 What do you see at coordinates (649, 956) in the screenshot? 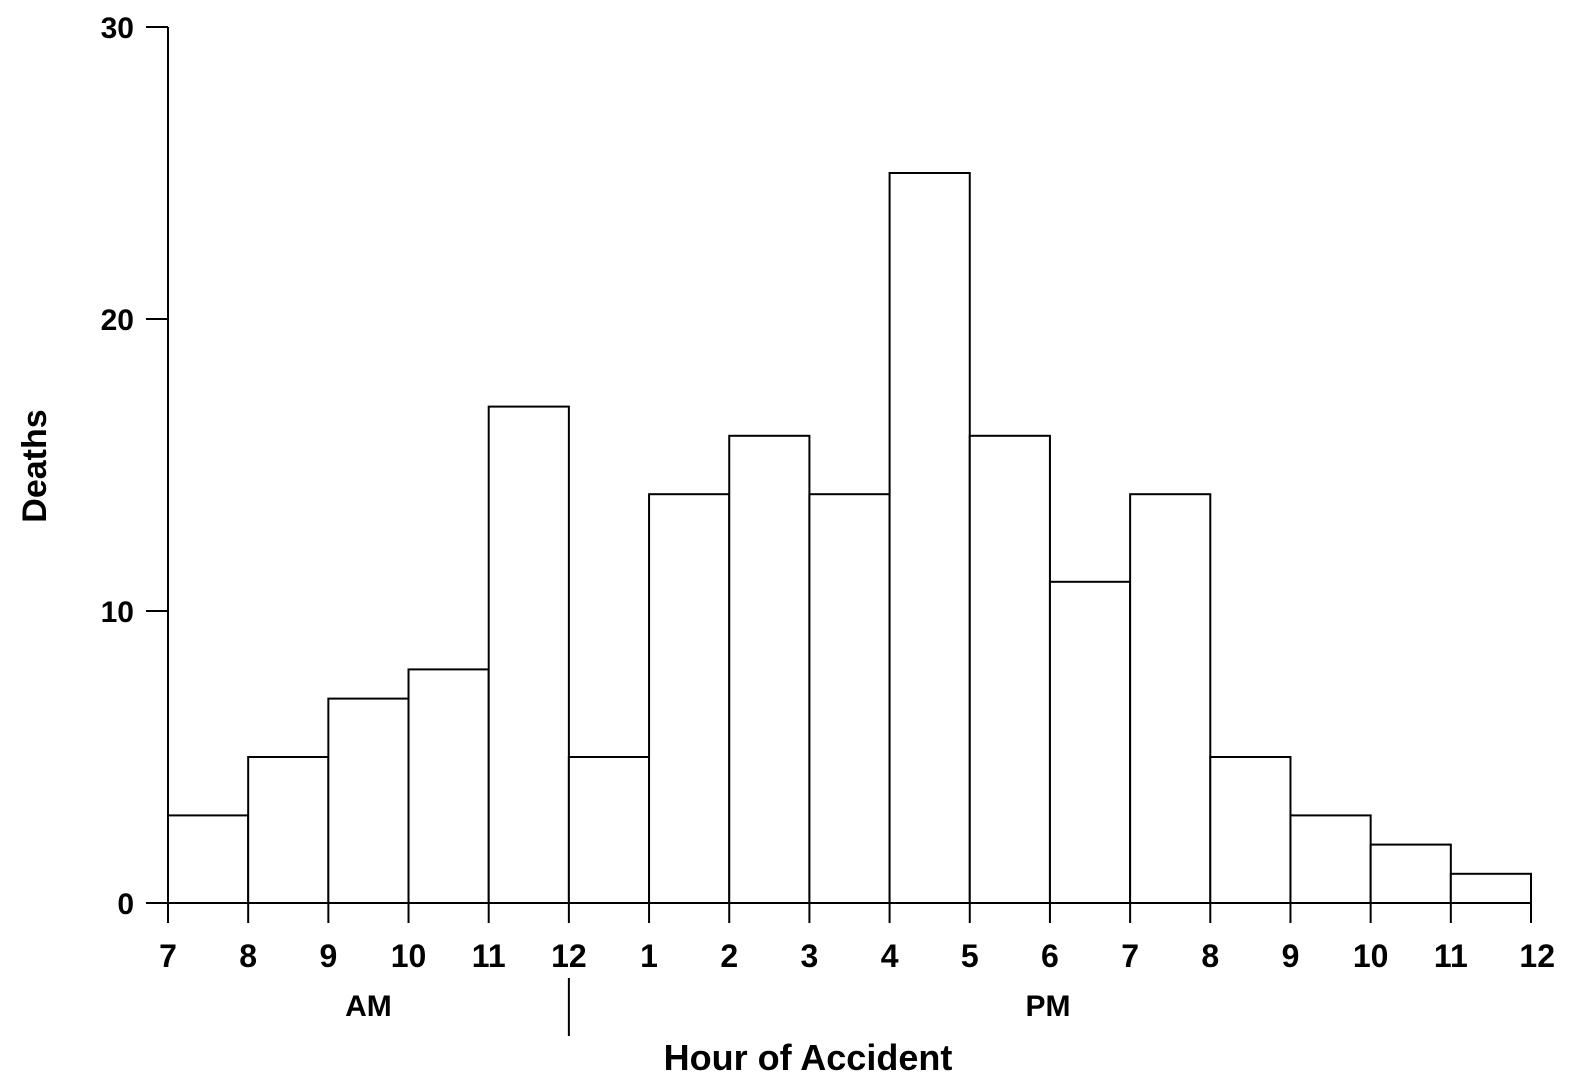
I see `x-tick-label: 1` at bounding box center [649, 956].